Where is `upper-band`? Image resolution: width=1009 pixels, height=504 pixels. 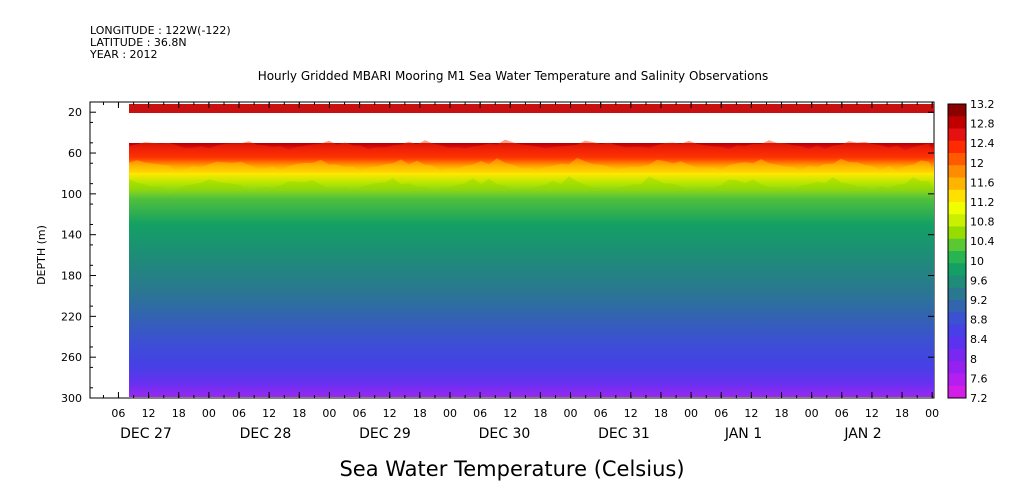 upper-band is located at coordinates (531, 108).